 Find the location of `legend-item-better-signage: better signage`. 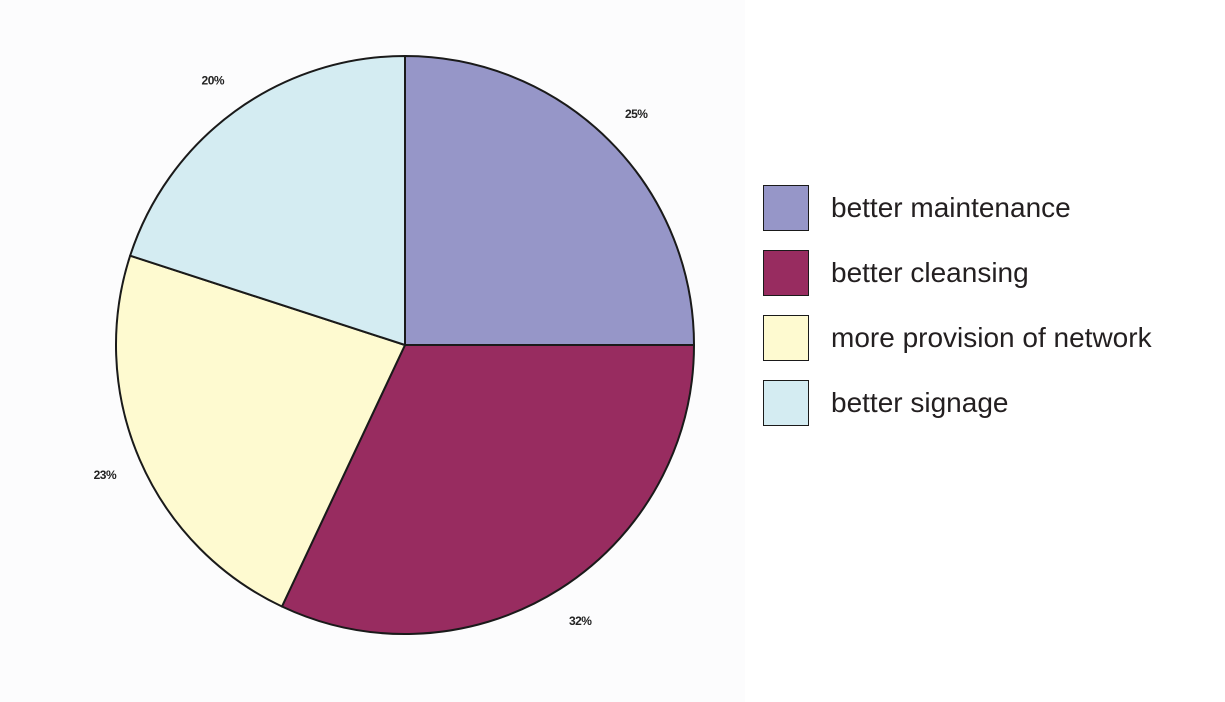

legend-item-better-signage: better signage is located at coordinates (957, 403).